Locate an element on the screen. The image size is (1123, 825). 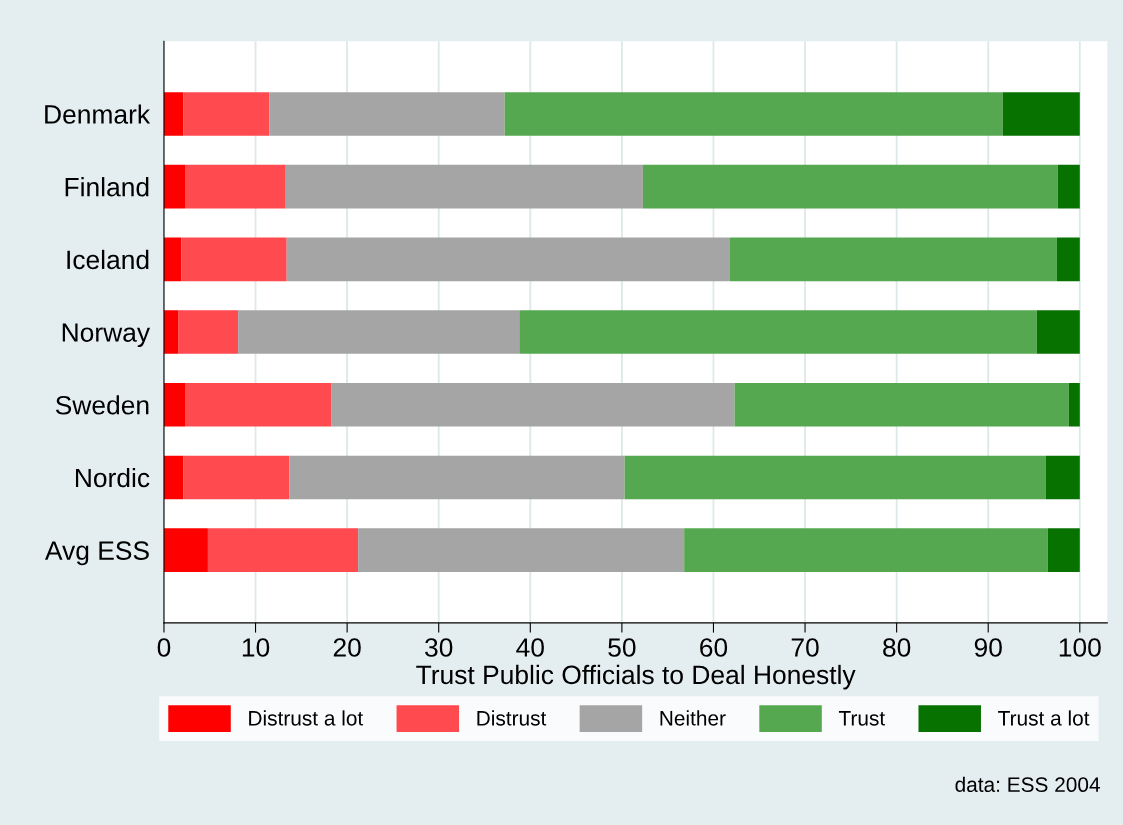
y-tick-label: Avg ESS is located at coordinates (96, 553).